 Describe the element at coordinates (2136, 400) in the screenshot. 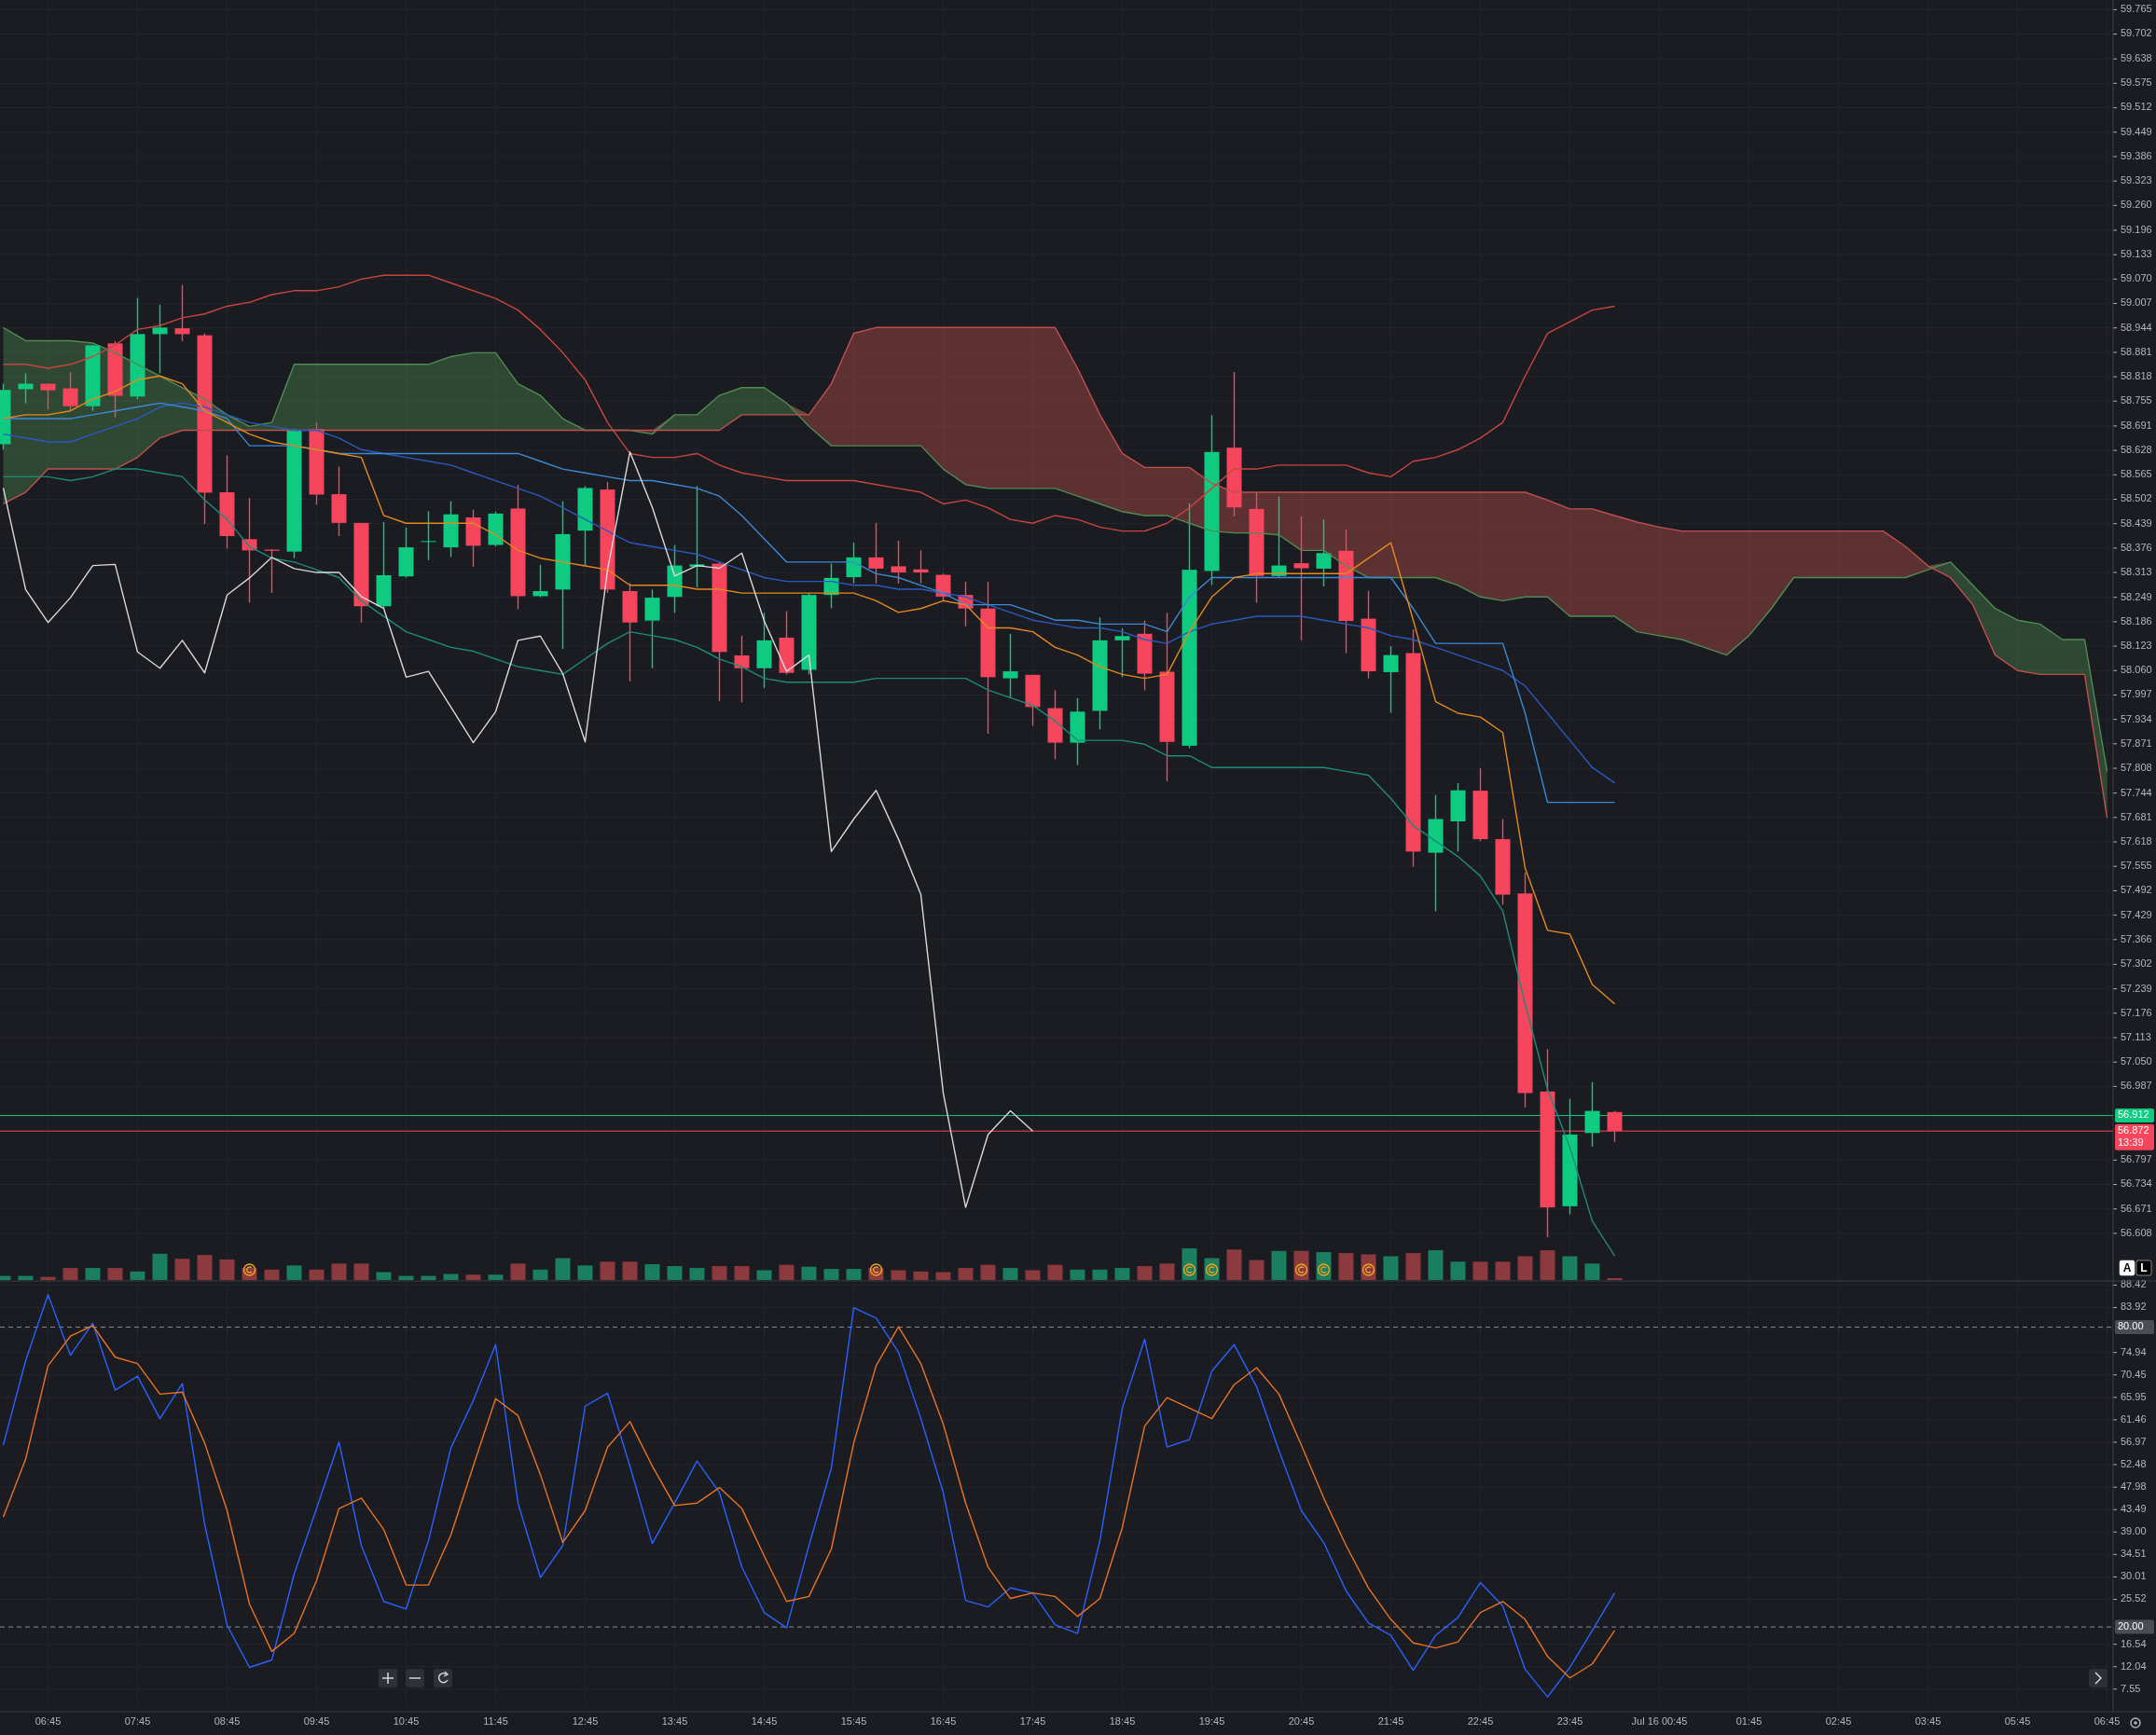

I see `y-tick-label: 58.755` at that location.